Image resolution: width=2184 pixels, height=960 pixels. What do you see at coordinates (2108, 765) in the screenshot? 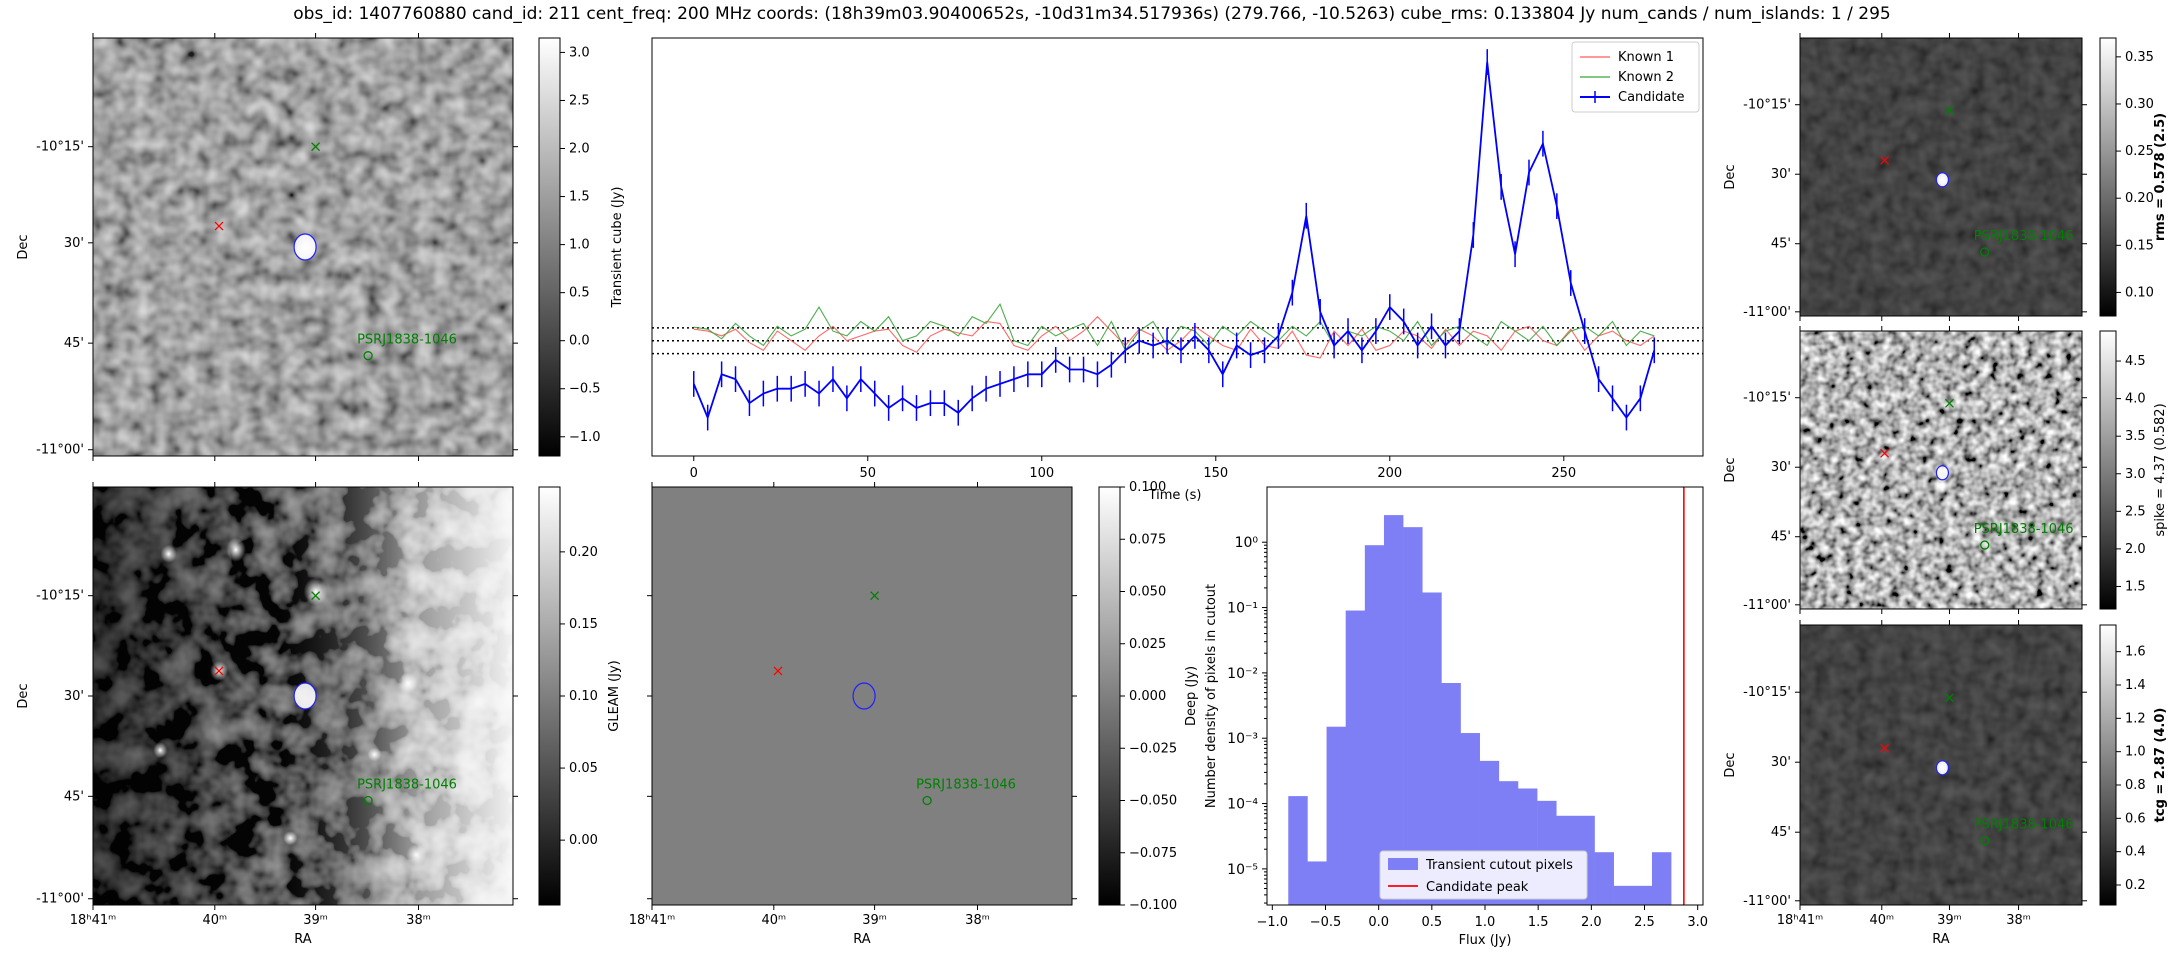
I see `tcg-colorbar-gradient` at bounding box center [2108, 765].